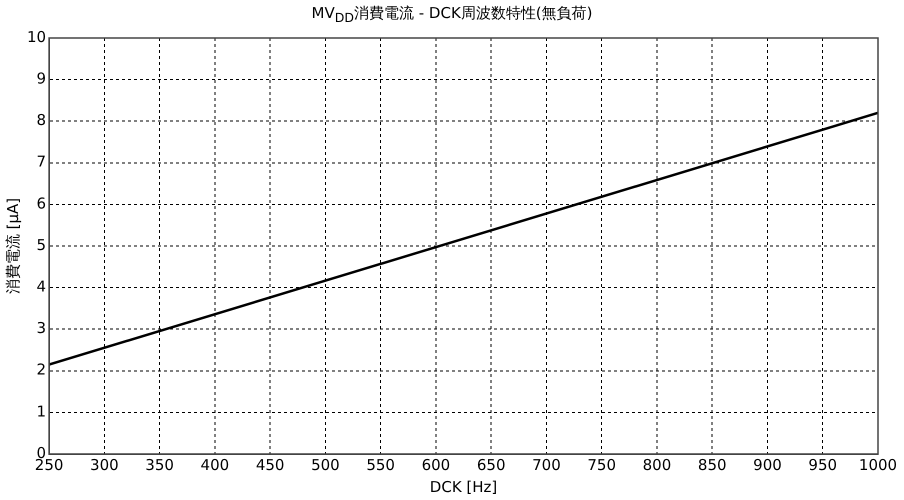 The width and height of the screenshot is (904, 500). Describe the element at coordinates (767, 465) in the screenshot. I see `x-tick-label: 900` at that location.